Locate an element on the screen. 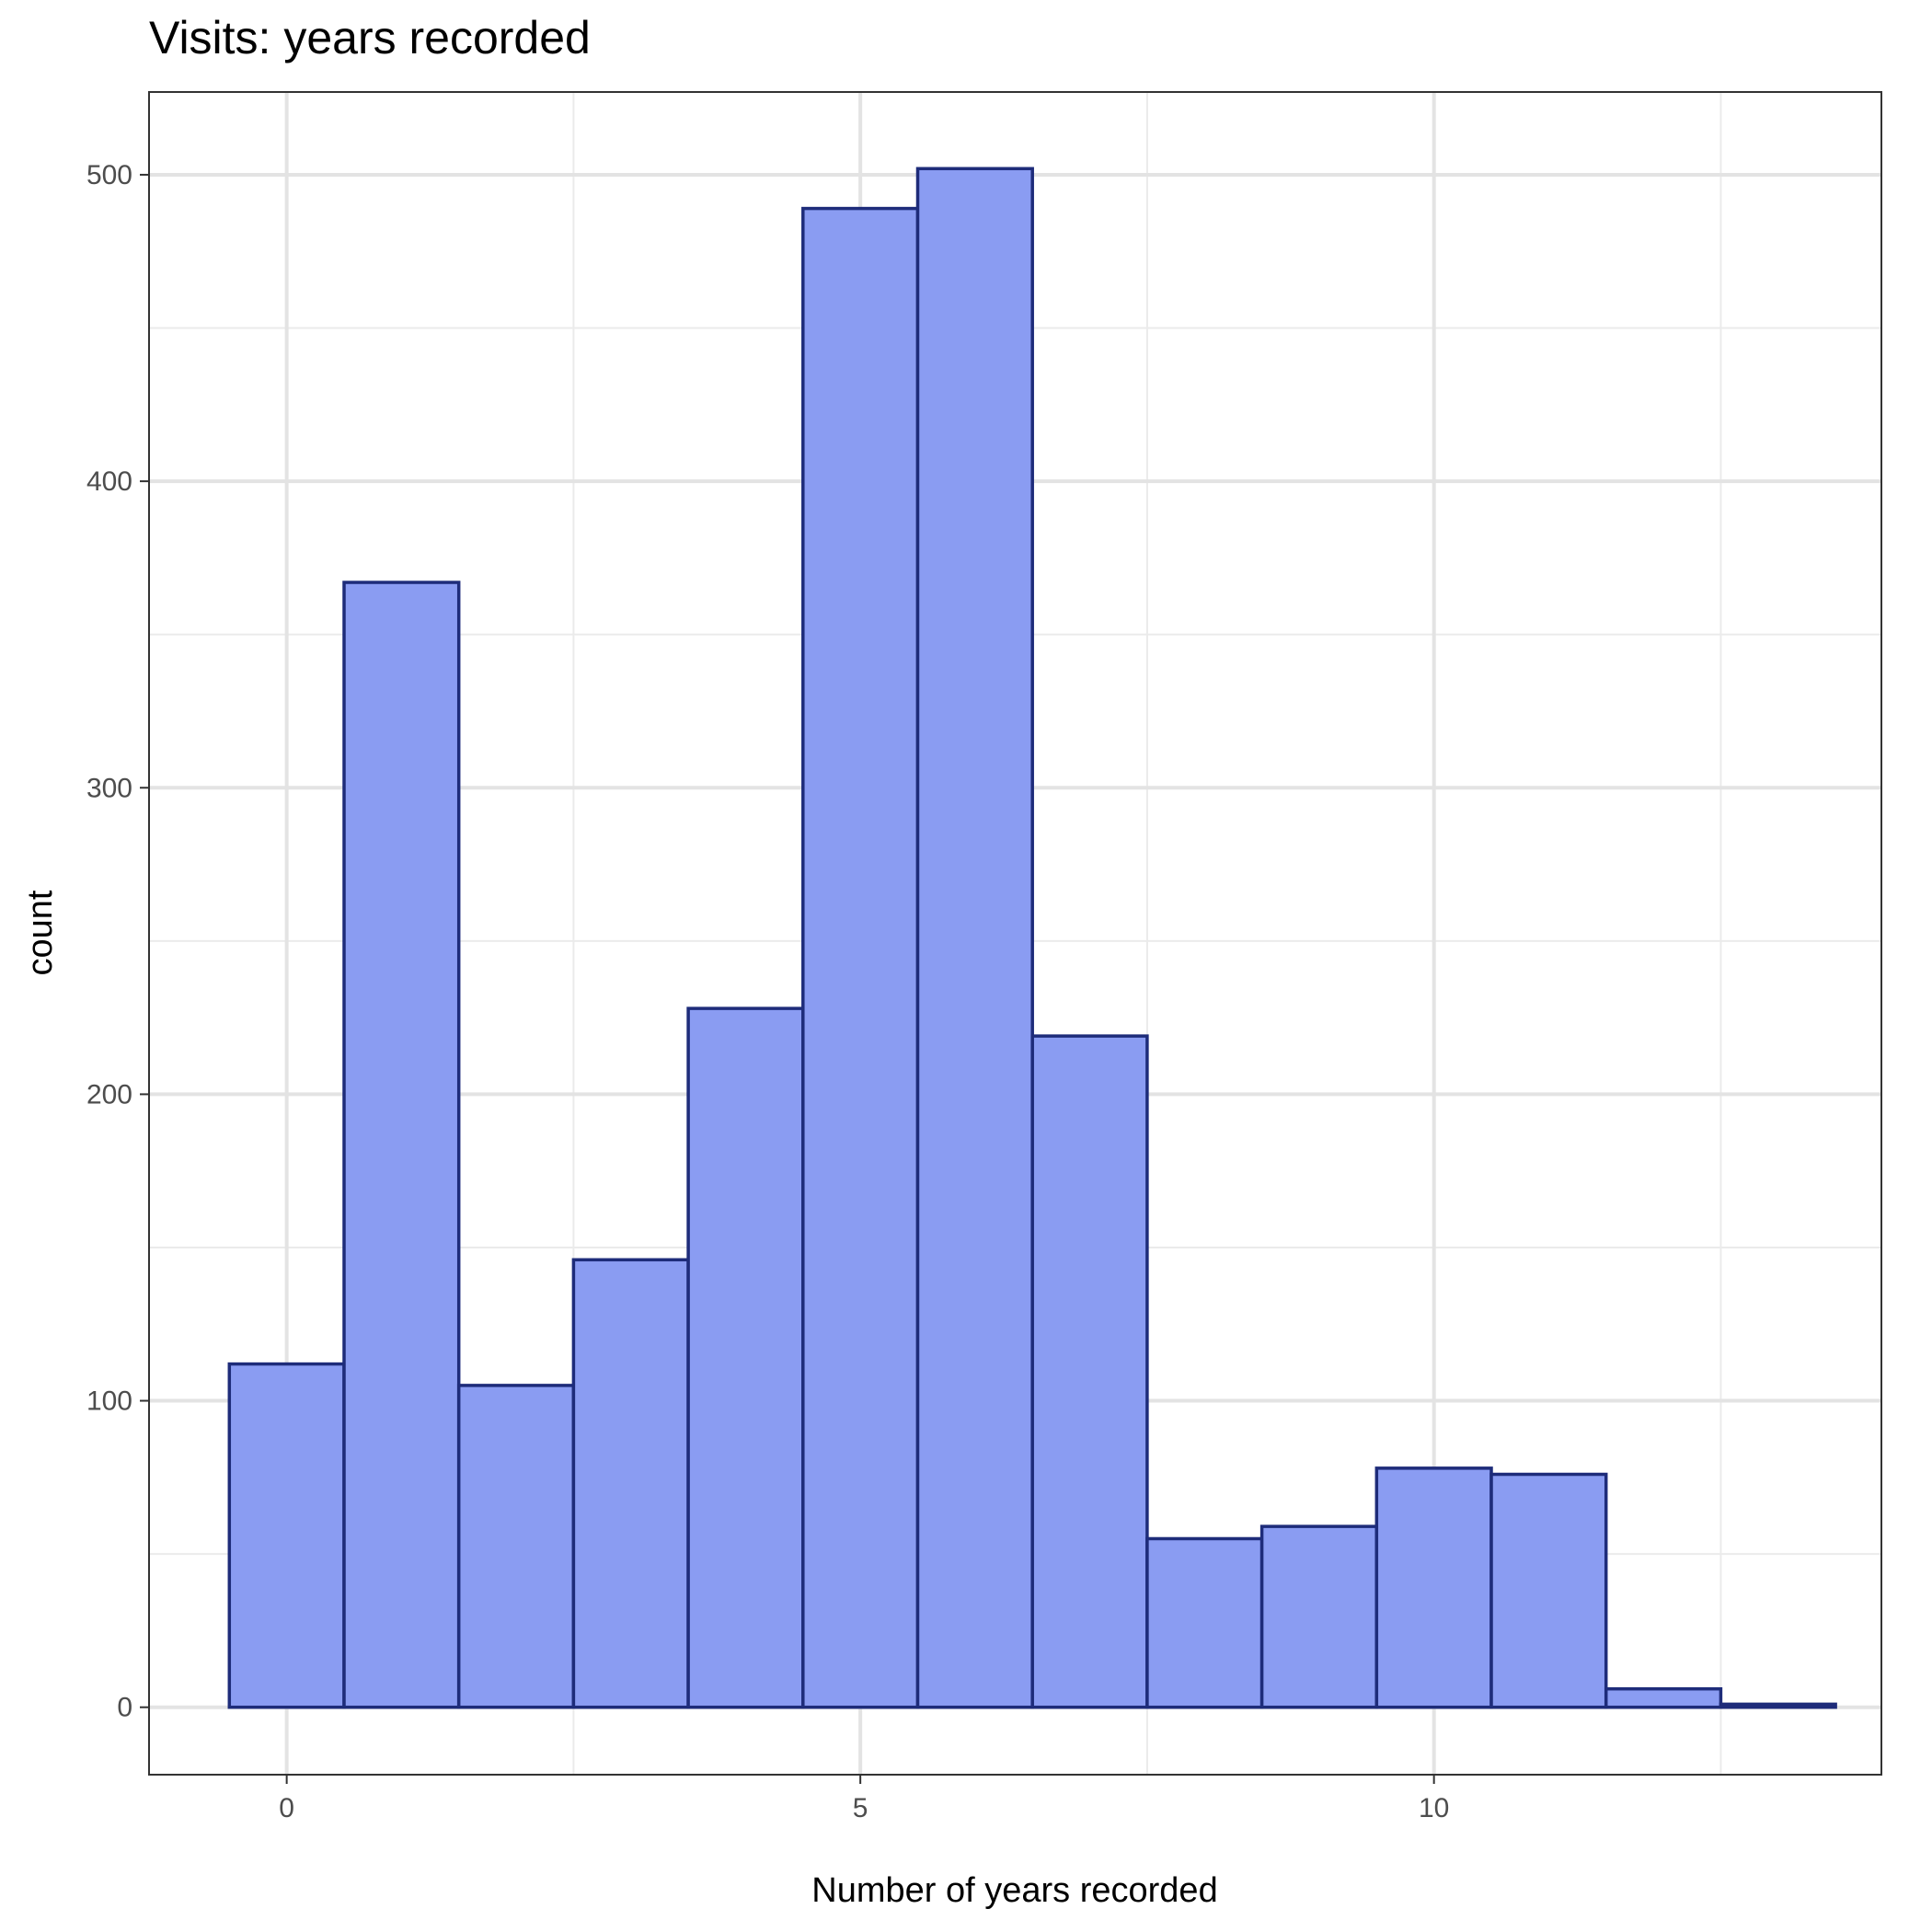 This screenshot has height=1932, width=1932. x-tick-label: 10 is located at coordinates (1434, 1808).